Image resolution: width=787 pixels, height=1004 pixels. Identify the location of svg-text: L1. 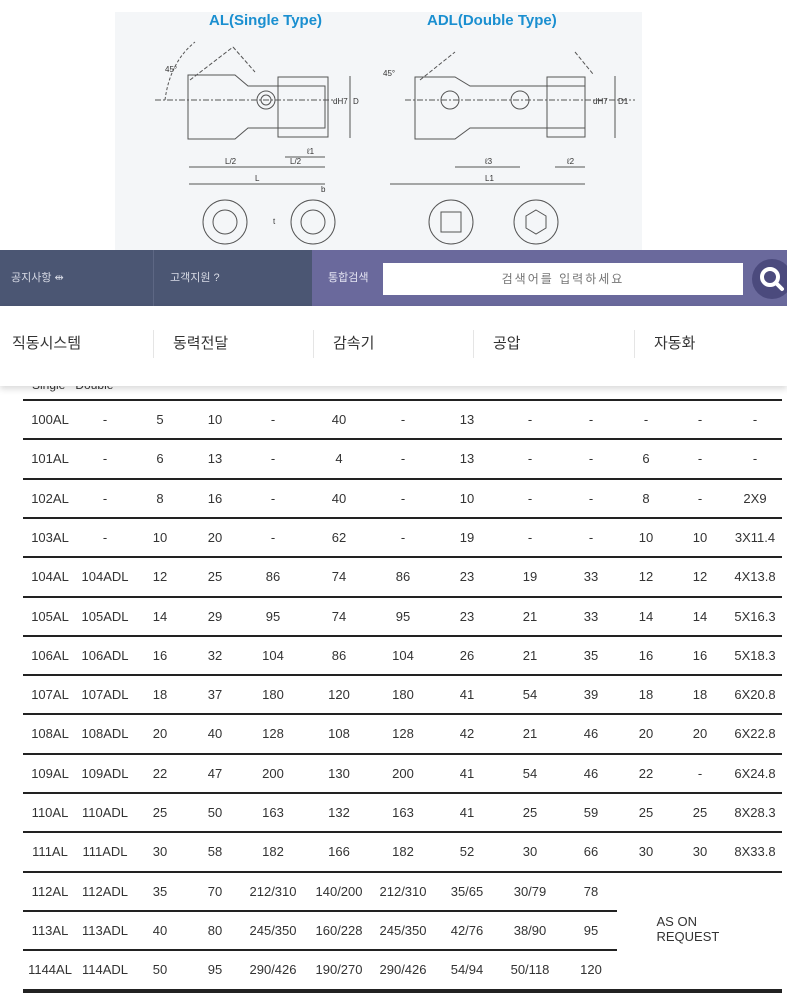
(489, 178).